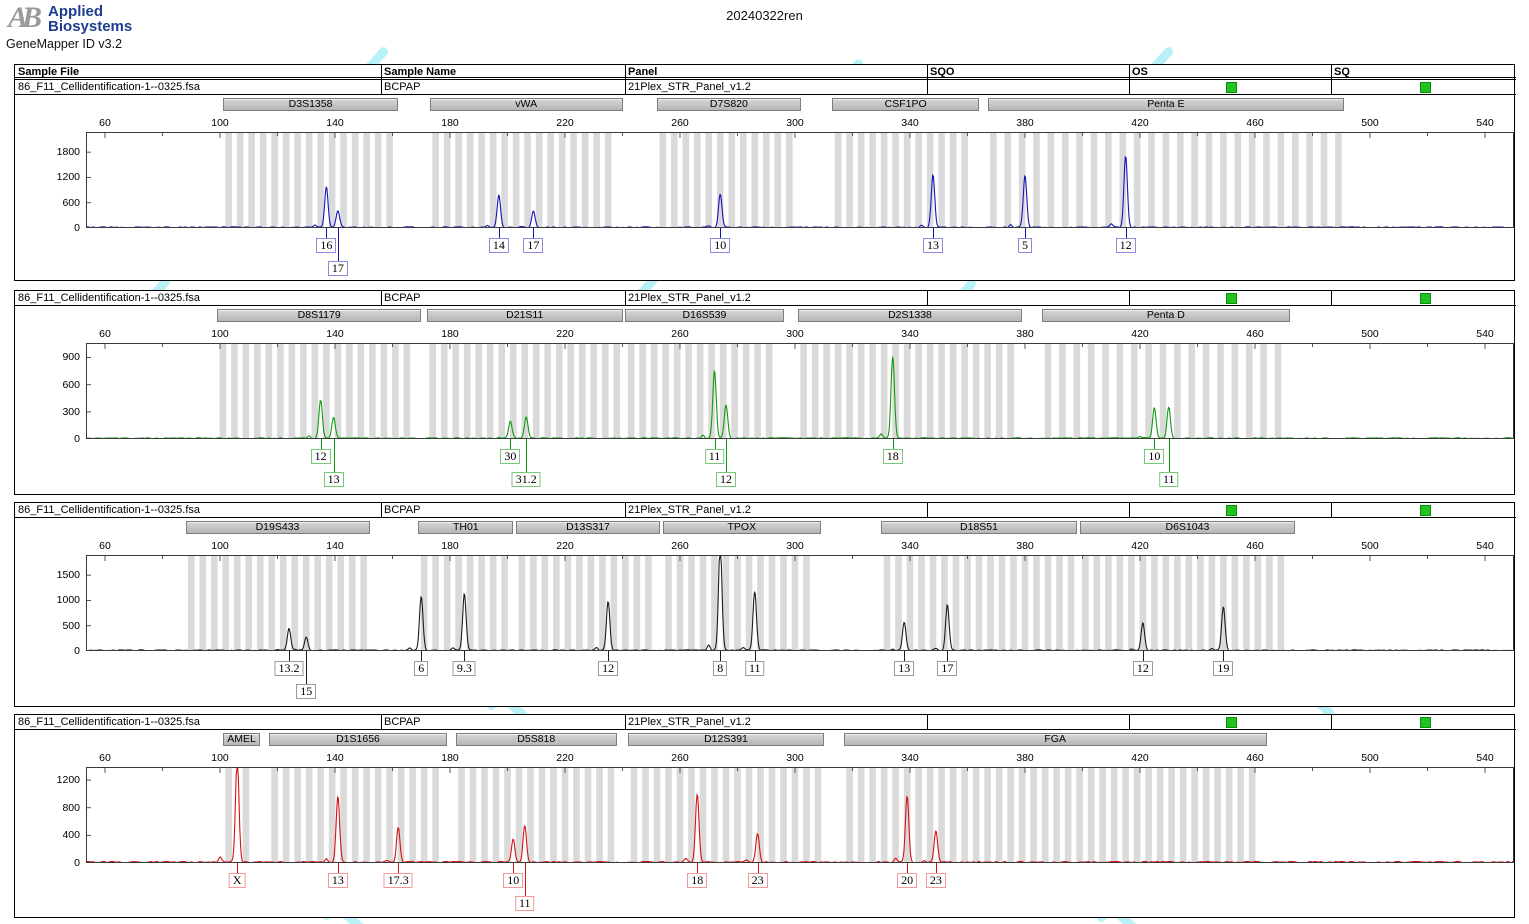 Image resolution: width=1529 pixels, height=924 pixels. I want to click on allele-label-D5S818-11: 11, so click(524, 903).